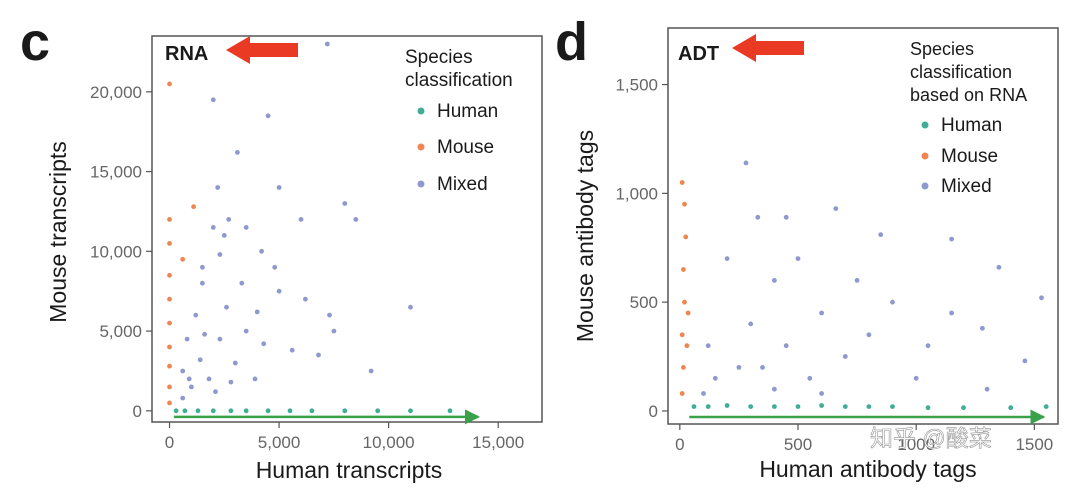 This screenshot has height=496, width=1080. Describe the element at coordinates (498, 442) in the screenshot. I see `x-tick-label: 15,000` at that location.